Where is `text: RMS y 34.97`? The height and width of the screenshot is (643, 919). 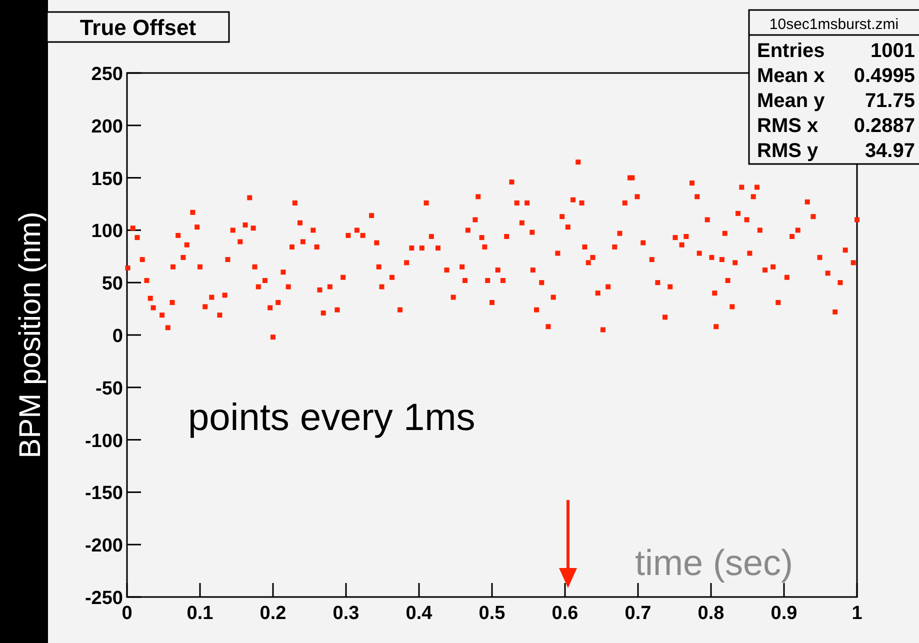 text: RMS y 34.97 is located at coordinates (836, 151).